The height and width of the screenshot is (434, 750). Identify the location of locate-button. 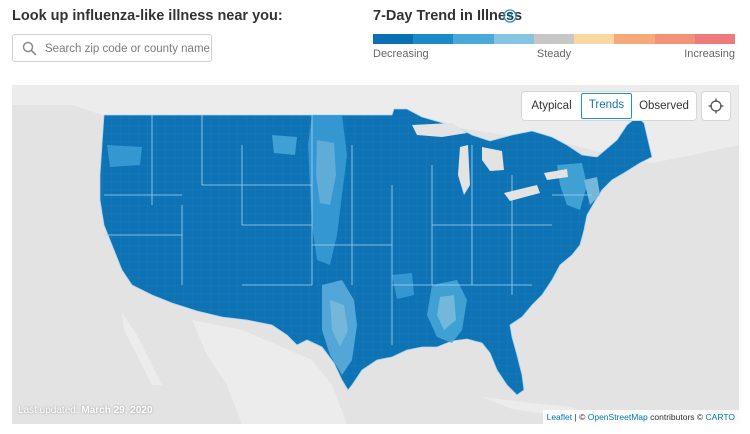
(716, 106).